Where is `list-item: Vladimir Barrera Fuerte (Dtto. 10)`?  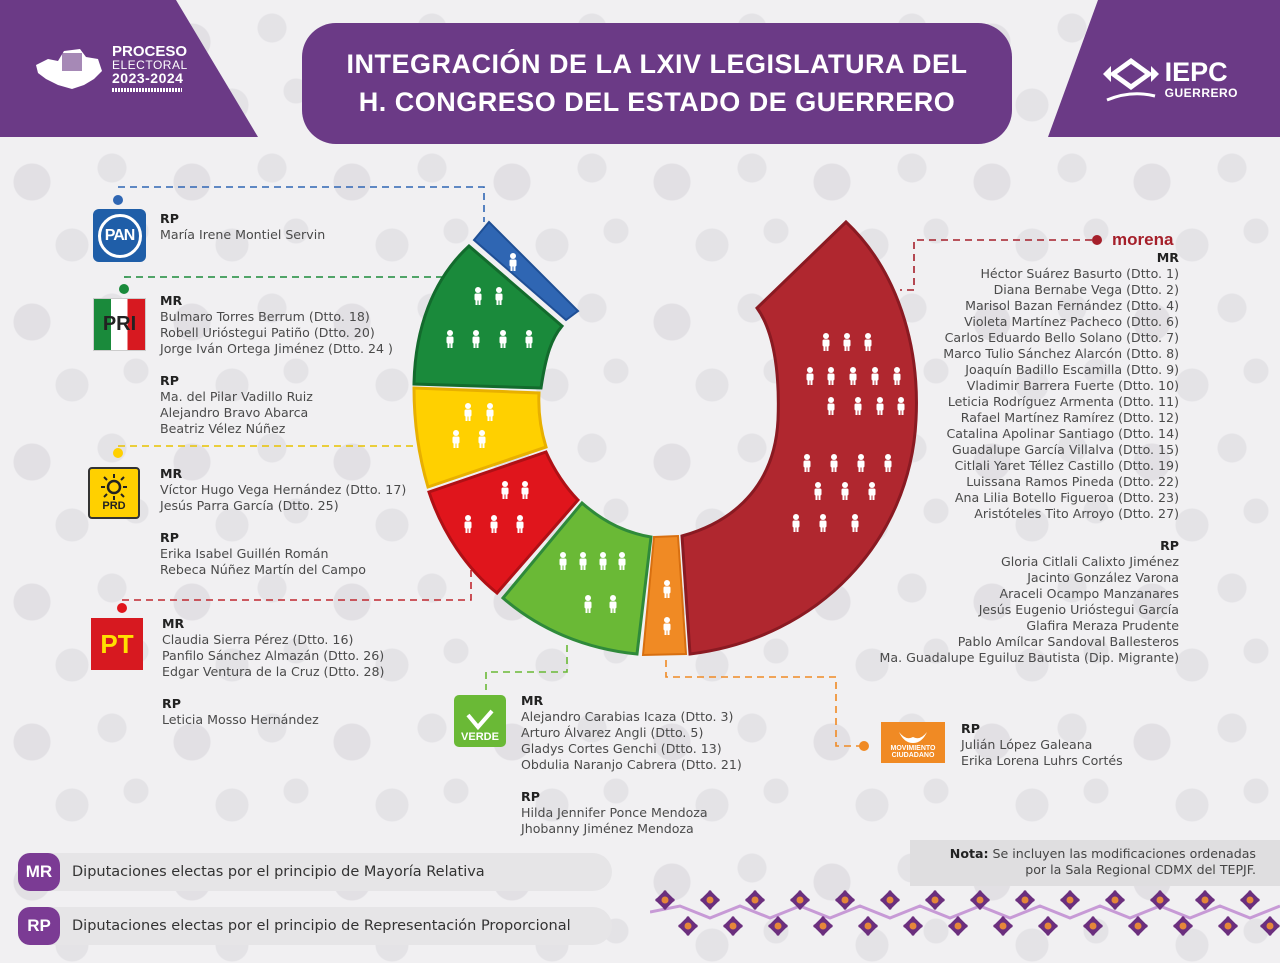
list-item: Vladimir Barrera Fuerte (Dtto. 10) is located at coordinates (1072, 385).